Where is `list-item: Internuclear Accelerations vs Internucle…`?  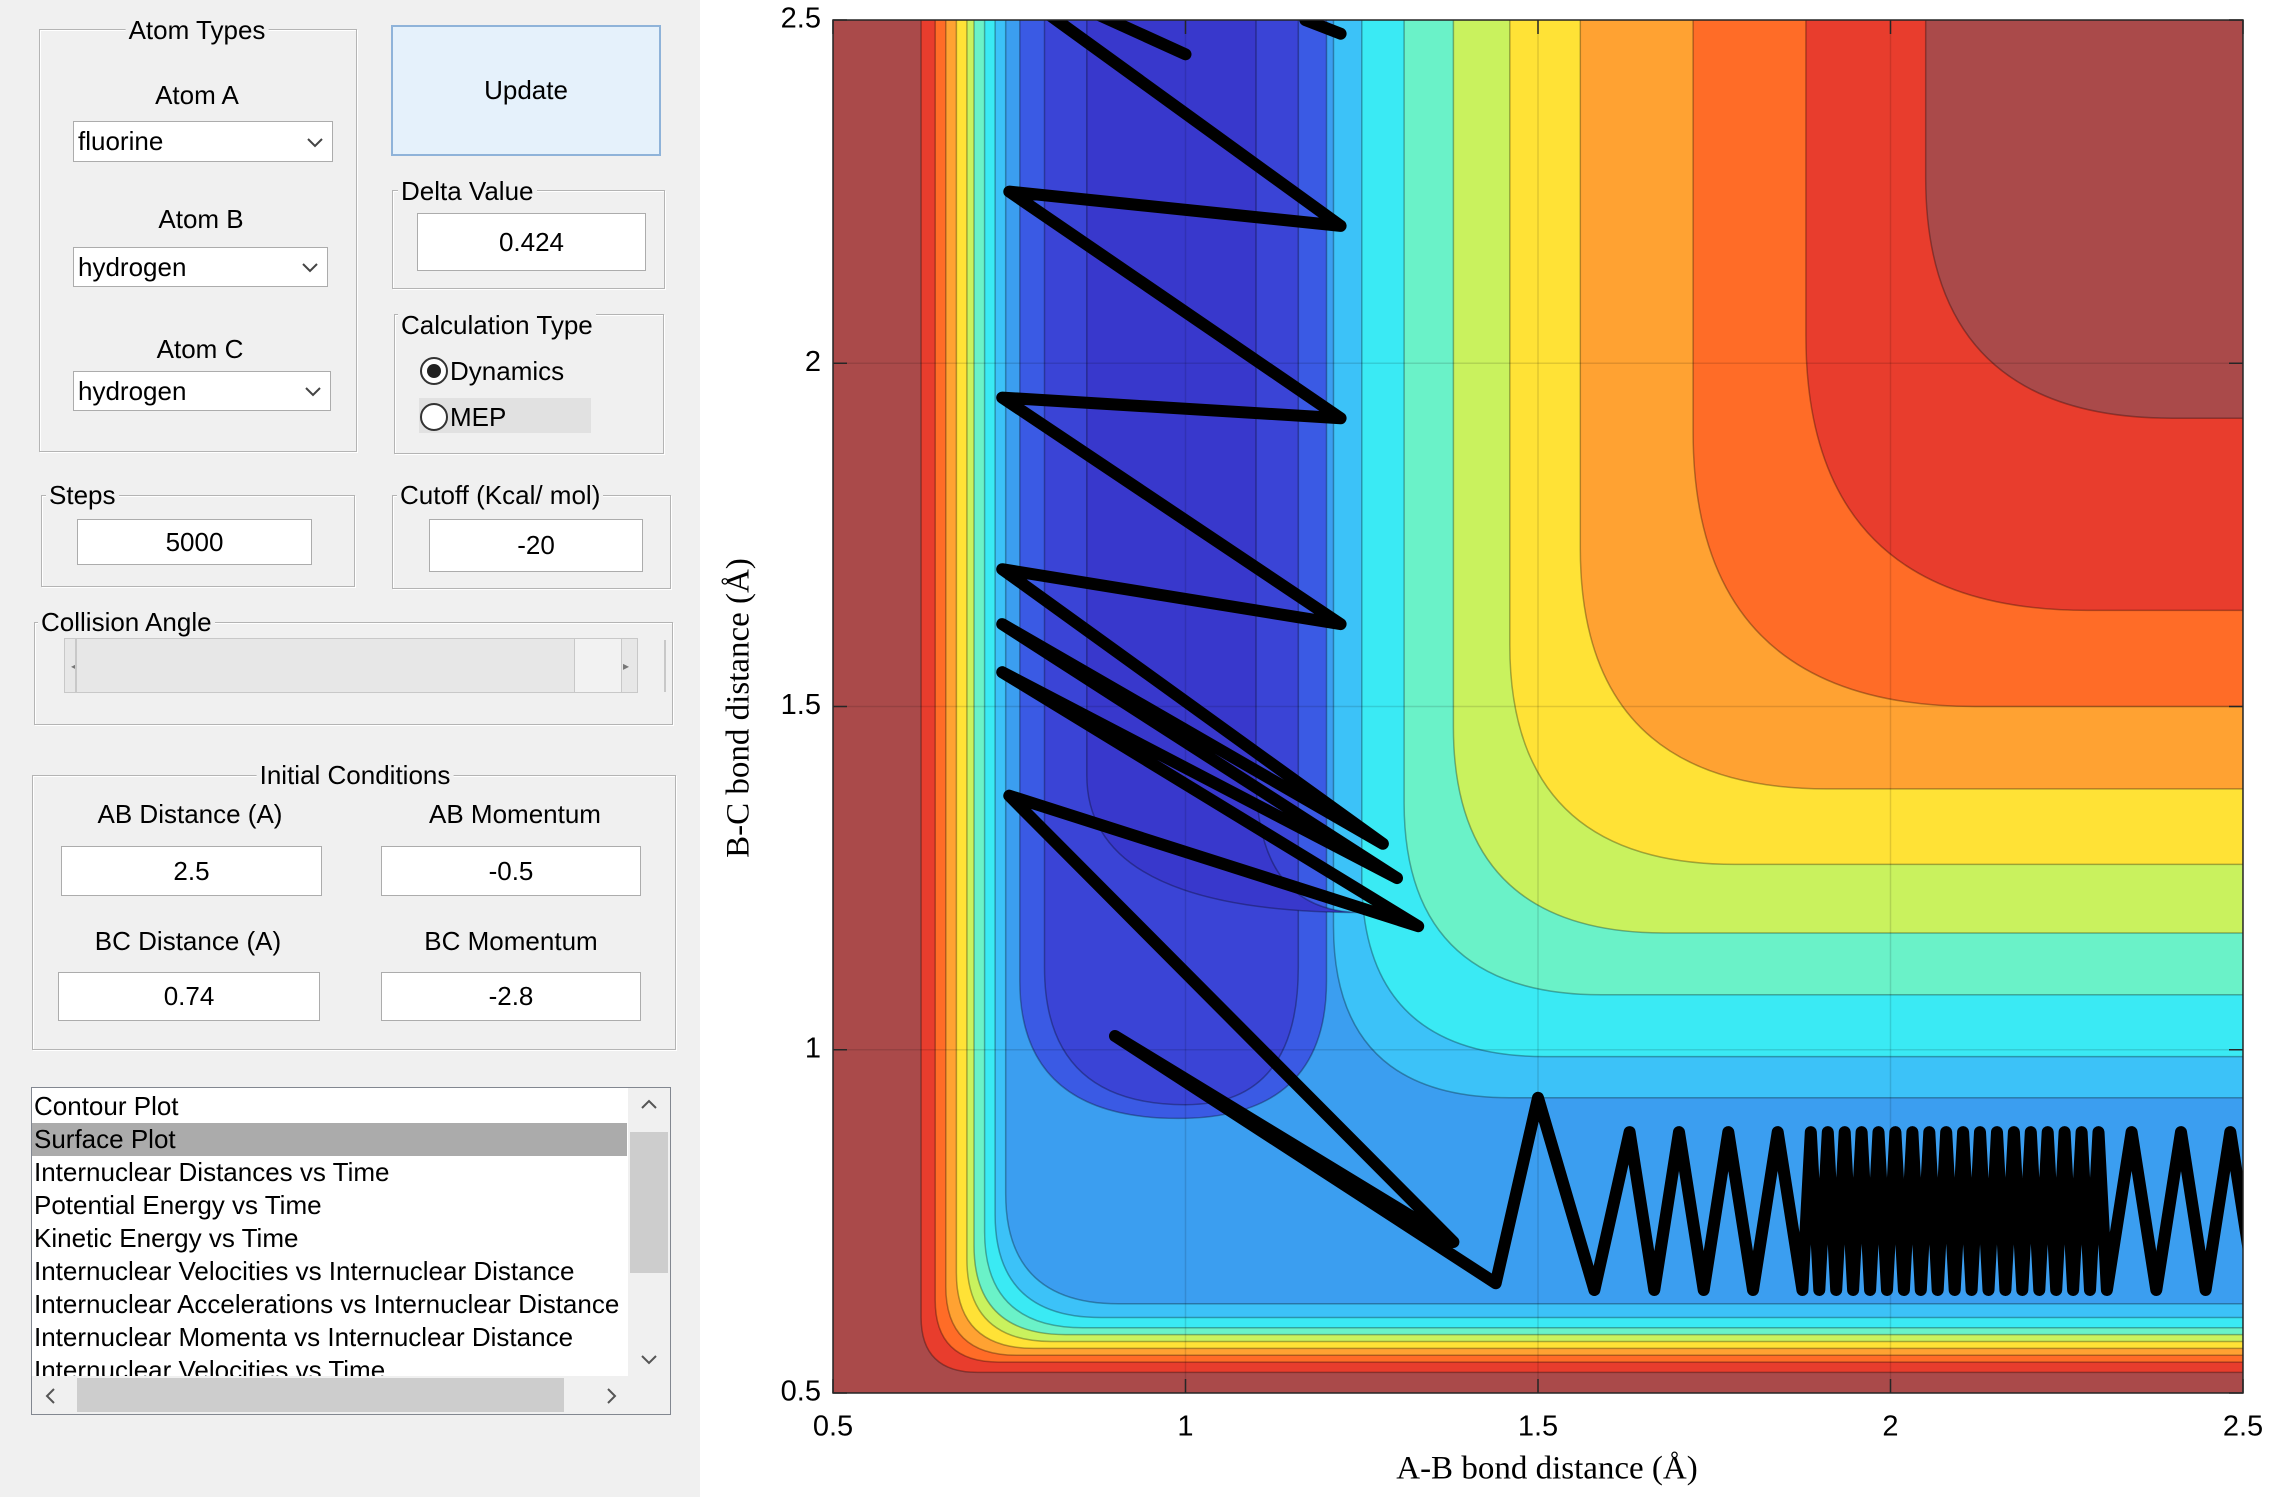 list-item: Internuclear Accelerations vs Internucle… is located at coordinates (327, 1304).